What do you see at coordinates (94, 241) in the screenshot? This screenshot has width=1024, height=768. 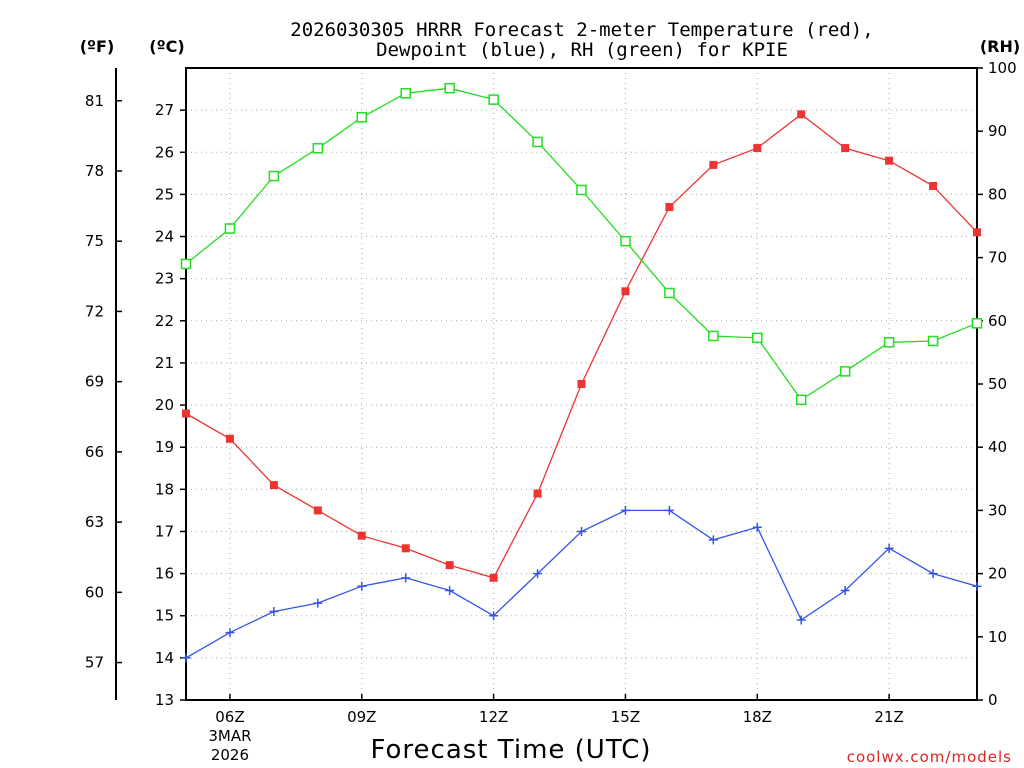 I see `fahrenheit-tick-label: 75` at bounding box center [94, 241].